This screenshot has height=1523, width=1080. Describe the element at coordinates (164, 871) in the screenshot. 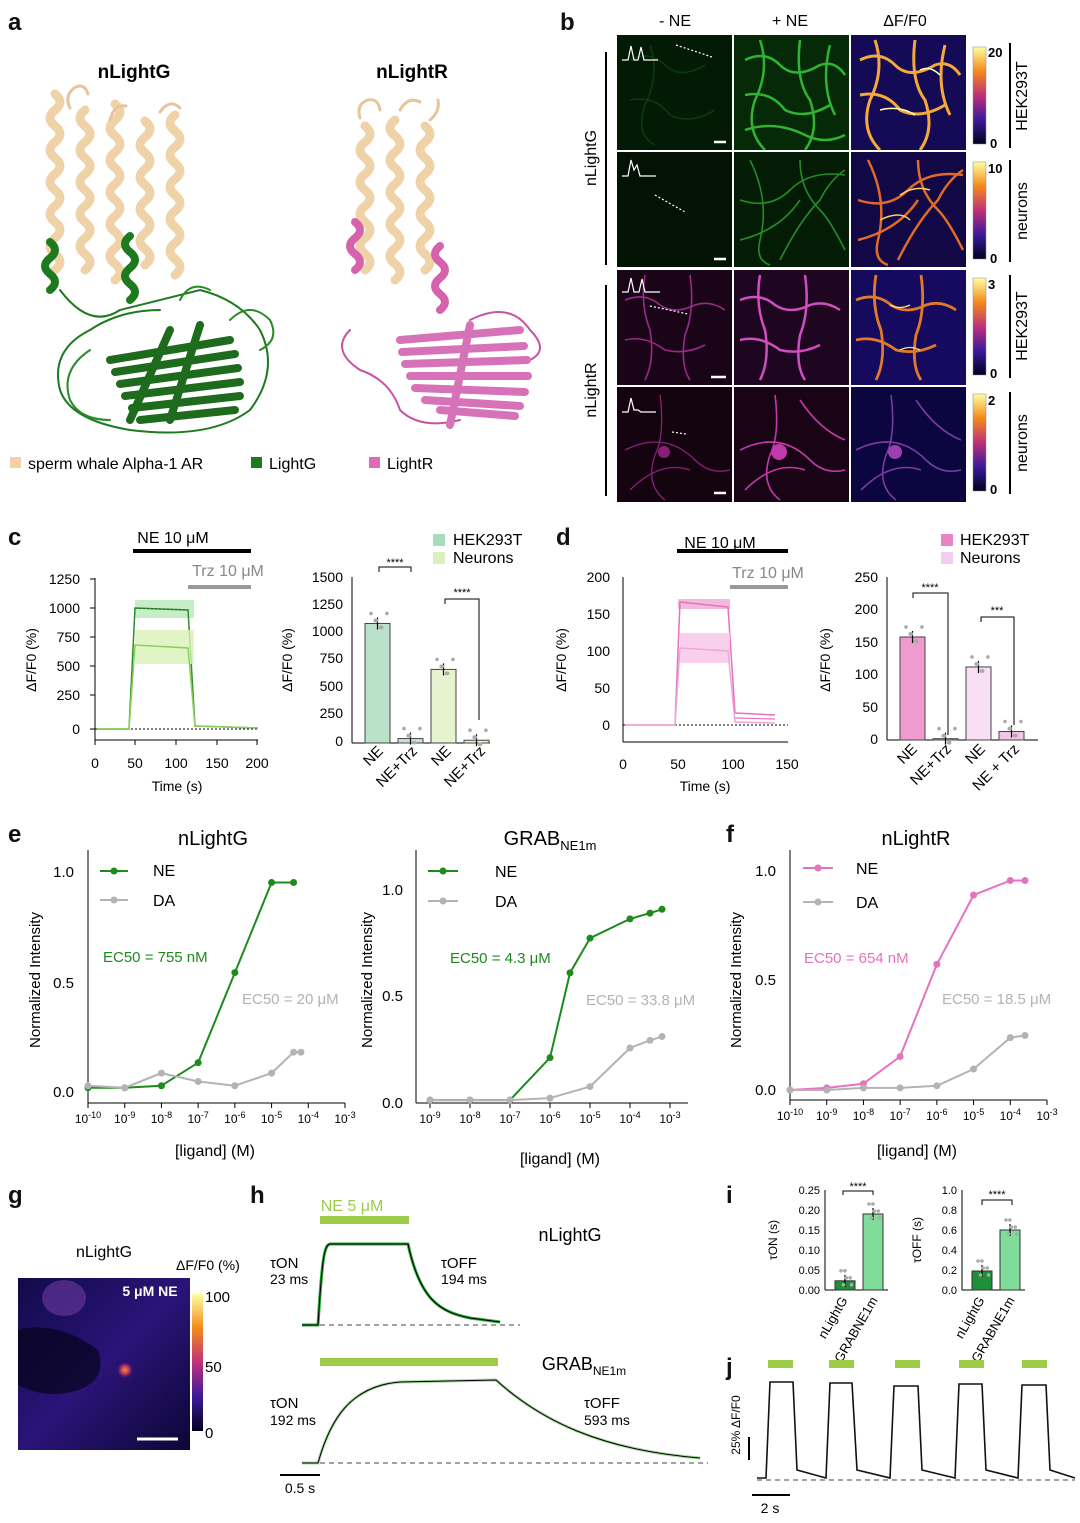

I see `e1-legend-ne: NE` at that location.